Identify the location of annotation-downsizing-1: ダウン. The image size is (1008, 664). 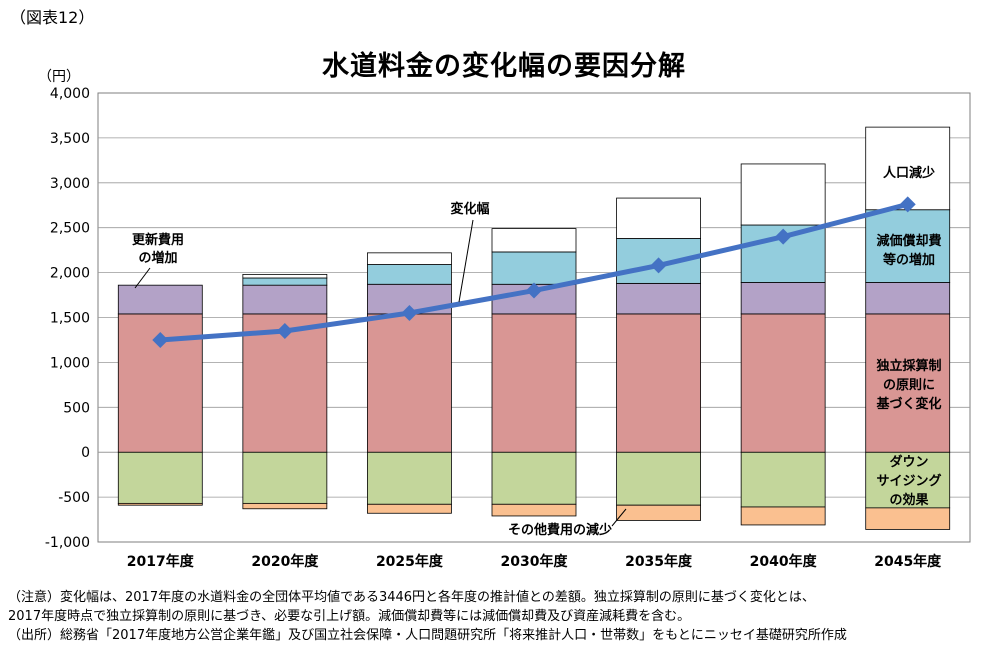
(908, 462).